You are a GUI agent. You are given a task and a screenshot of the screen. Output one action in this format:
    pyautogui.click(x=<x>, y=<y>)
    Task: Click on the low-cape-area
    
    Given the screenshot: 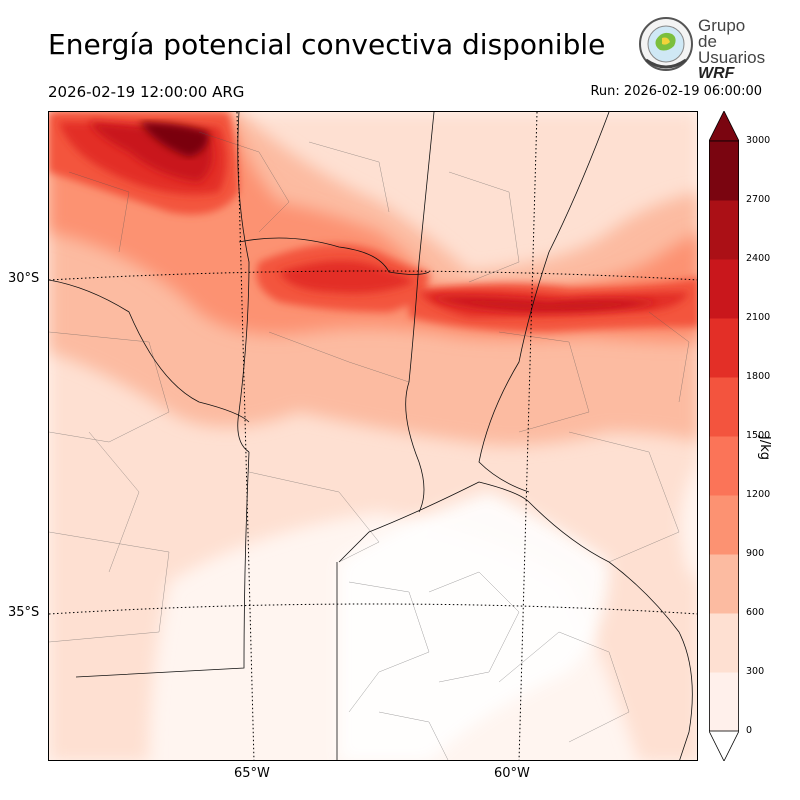 What is the action you would take?
    pyautogui.click(x=474, y=626)
    